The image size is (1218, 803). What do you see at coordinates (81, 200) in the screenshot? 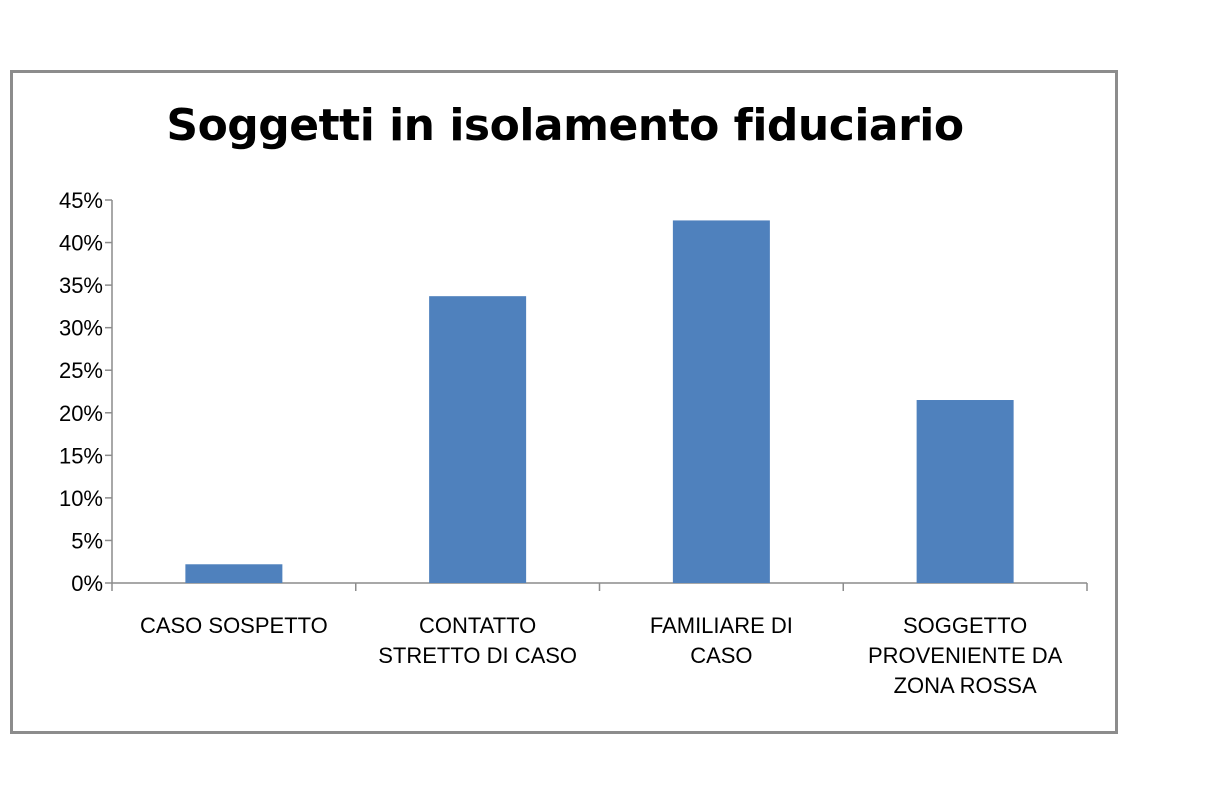
I see `y-tick-label: 45%` at bounding box center [81, 200].